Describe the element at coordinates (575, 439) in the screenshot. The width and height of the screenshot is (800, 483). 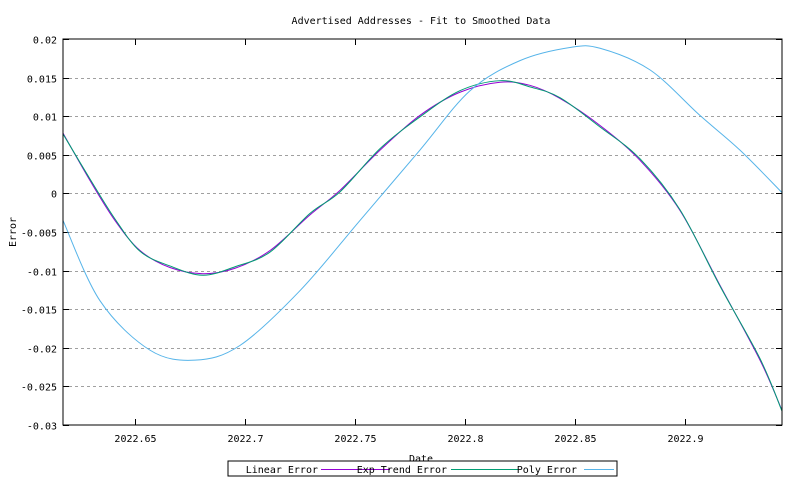
I see `x-tick-label: 2022.85` at that location.